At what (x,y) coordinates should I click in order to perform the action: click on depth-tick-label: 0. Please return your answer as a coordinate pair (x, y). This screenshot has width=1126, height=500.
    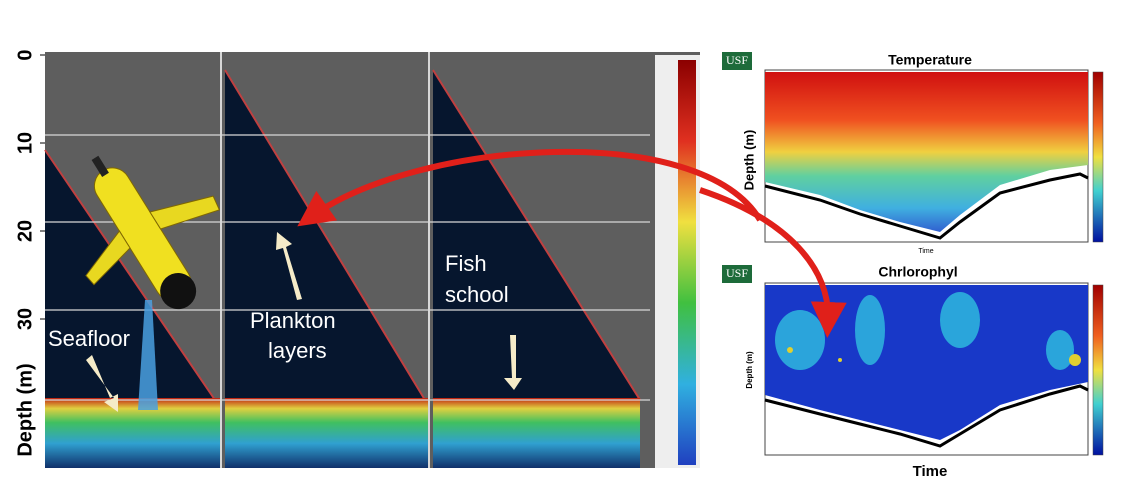
    Looking at the image, I should click on (25, 54).